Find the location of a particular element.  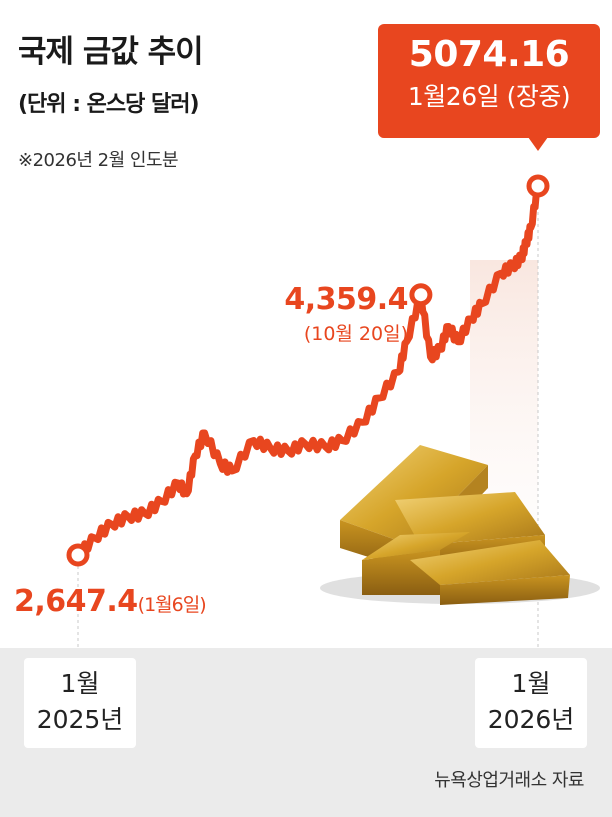

unit-label: (단위 : 온스당 달러) is located at coordinates (109, 104).